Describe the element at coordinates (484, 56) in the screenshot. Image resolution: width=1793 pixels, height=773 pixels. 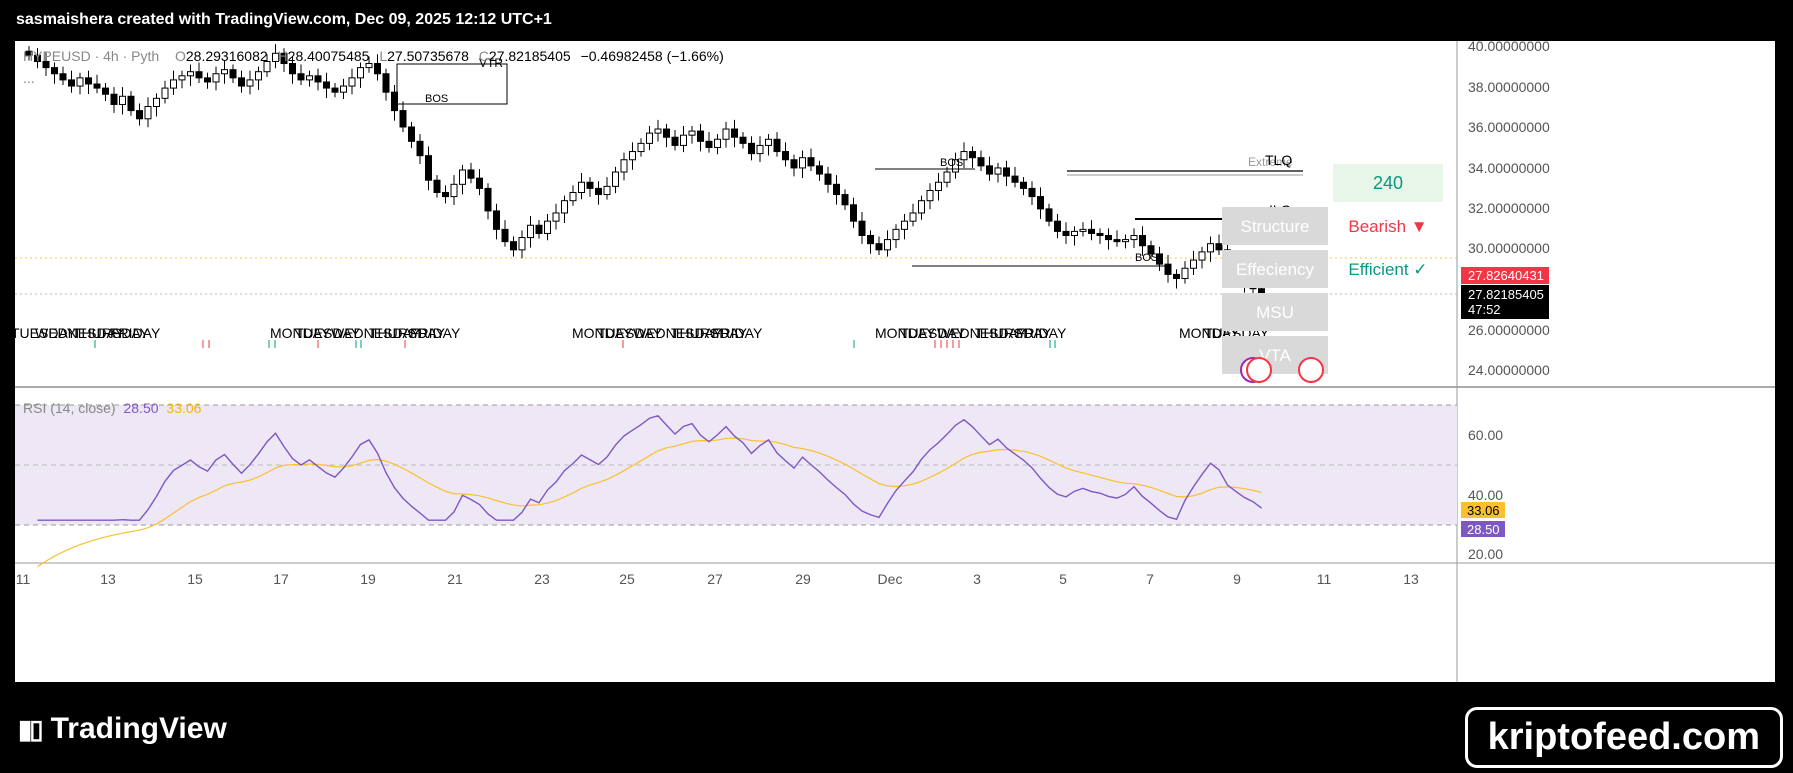
I see `close-label: C` at that location.